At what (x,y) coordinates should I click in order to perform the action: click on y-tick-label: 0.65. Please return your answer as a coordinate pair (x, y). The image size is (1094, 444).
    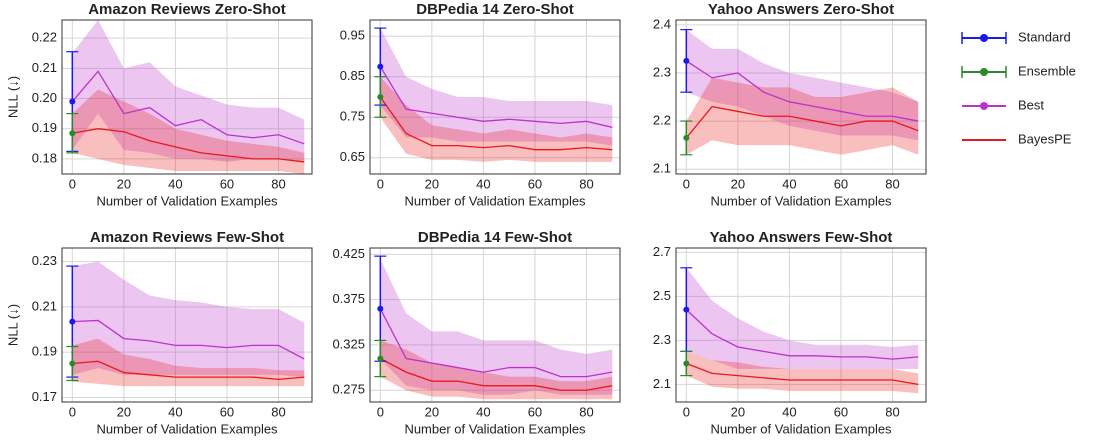
    Looking at the image, I should click on (352, 156).